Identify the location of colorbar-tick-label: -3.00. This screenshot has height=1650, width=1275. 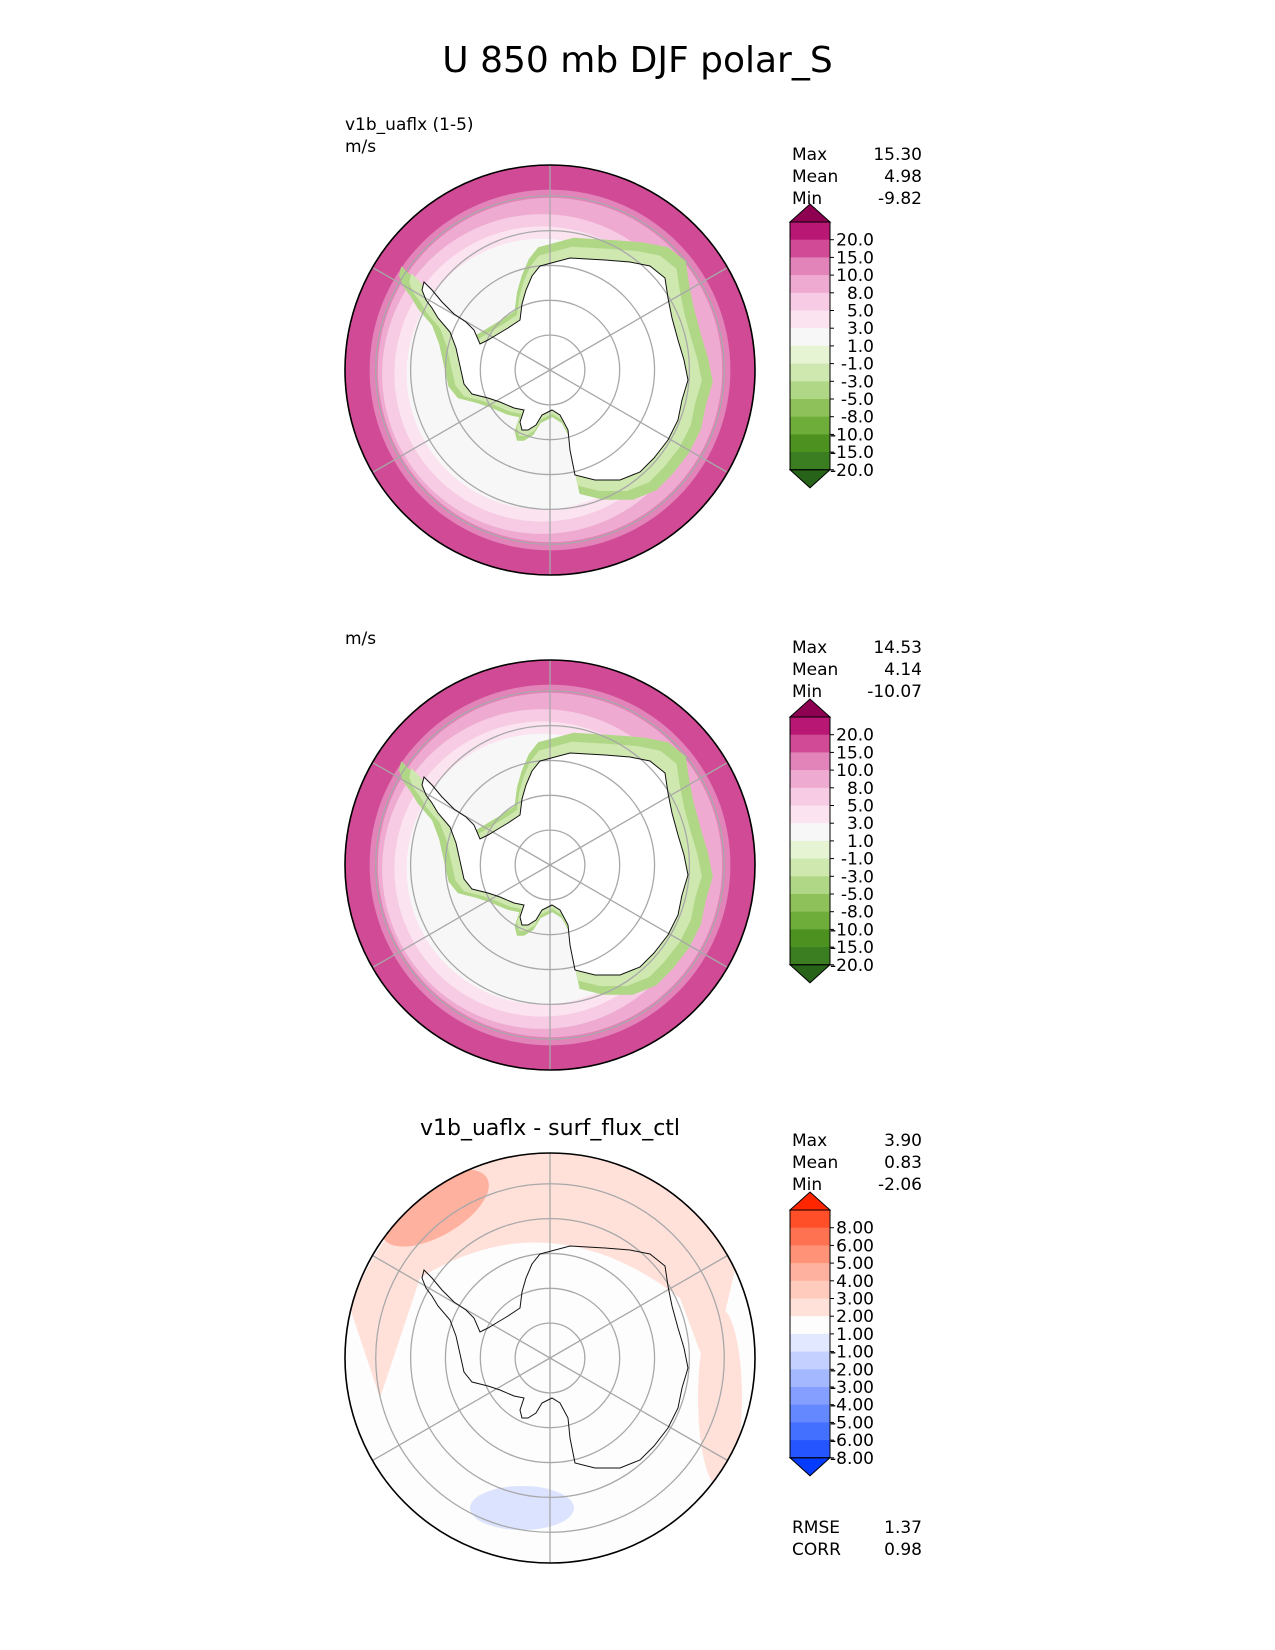
(852, 1388).